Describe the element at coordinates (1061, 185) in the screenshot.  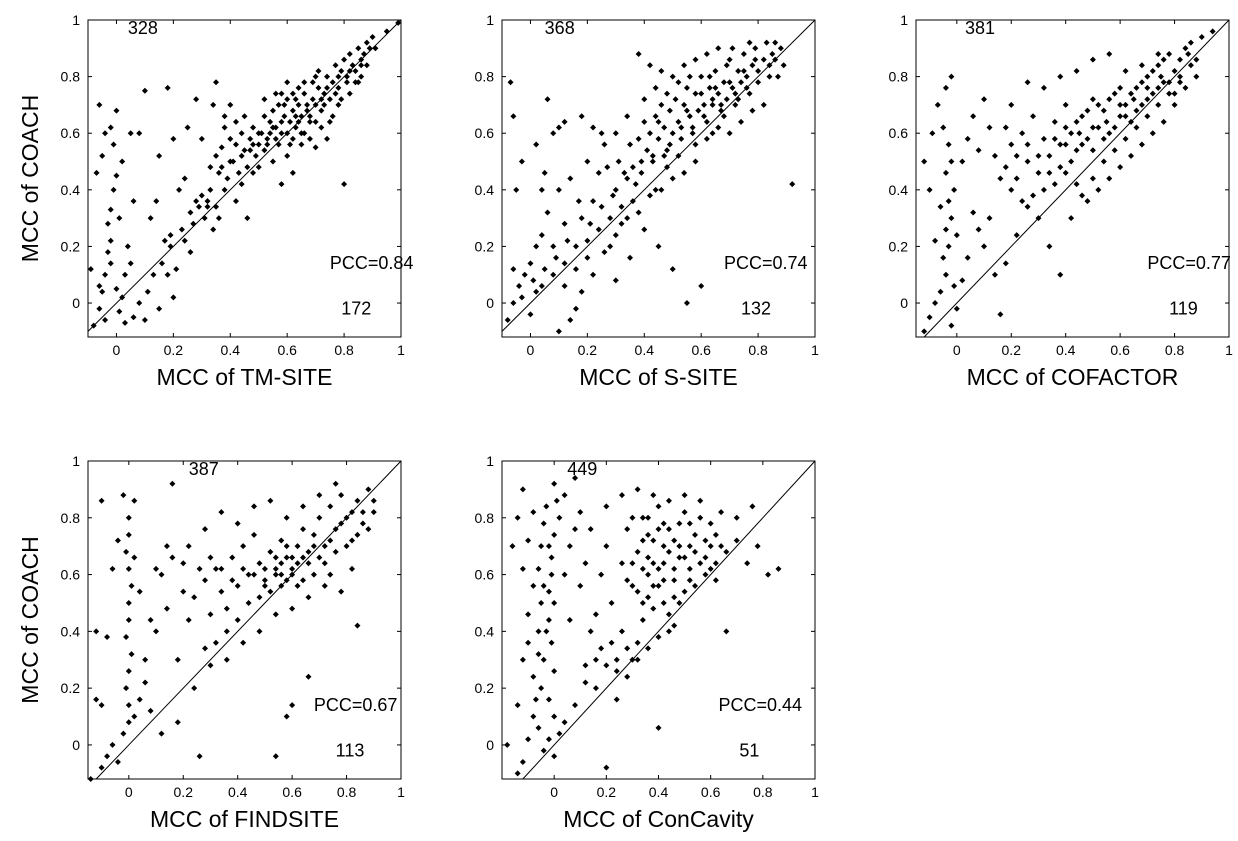
I see `axis-ticks: 0 0.2 0.4 0.6 0.8 1 0 0.2 0.4 0.6 0.8 1` at that location.